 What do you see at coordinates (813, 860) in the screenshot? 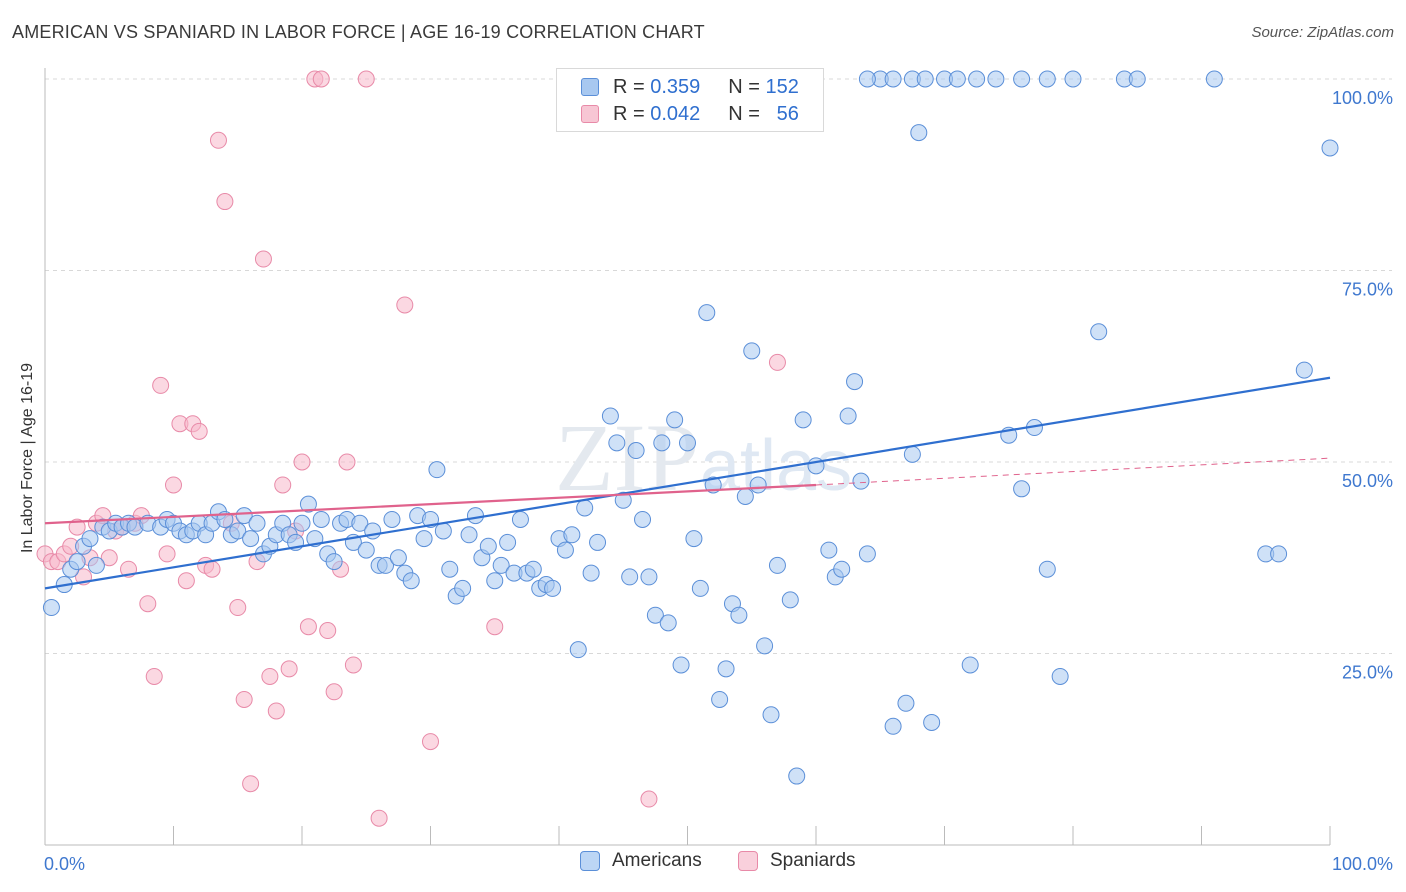
I see `legend-label-spaniards: Spaniards` at bounding box center [813, 860].